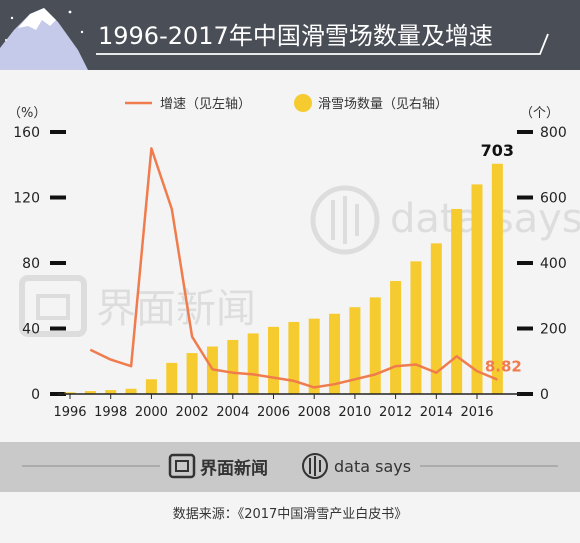 This screenshot has width=580, height=543. What do you see at coordinates (273, 412) in the screenshot?
I see `x-tick-label: 2006` at bounding box center [273, 412].